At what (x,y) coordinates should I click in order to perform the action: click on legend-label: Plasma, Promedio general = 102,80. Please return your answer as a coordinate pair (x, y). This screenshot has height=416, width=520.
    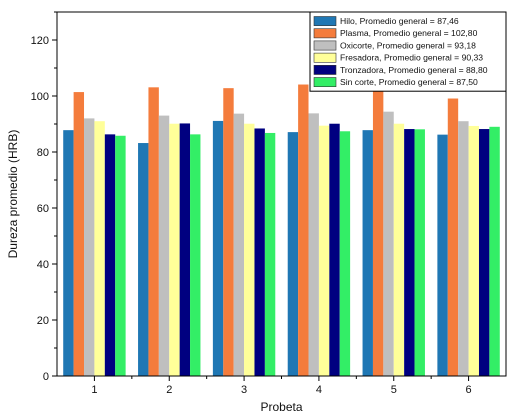
    Looking at the image, I should click on (409, 33).